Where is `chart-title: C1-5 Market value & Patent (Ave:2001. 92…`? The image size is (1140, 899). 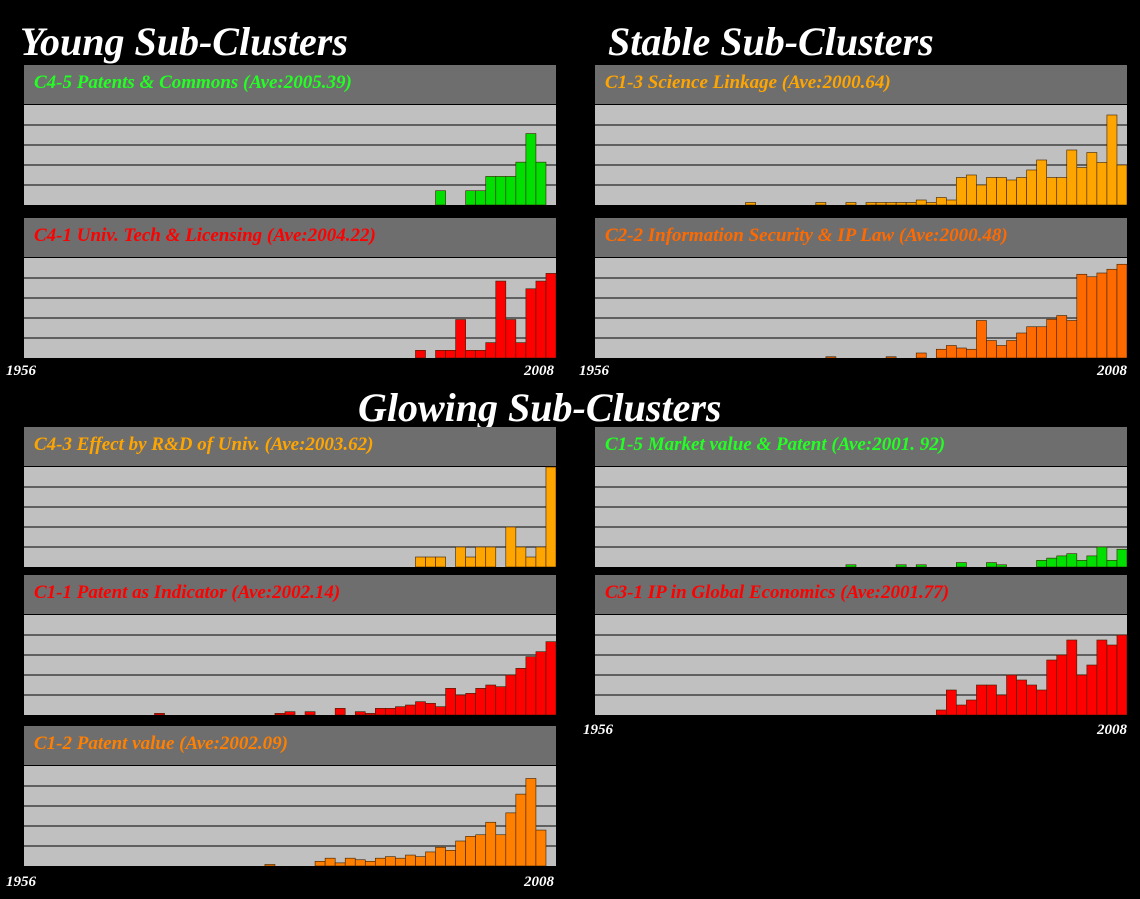
chart-title: C1-5 Market value & Patent (Ave:2001. 92… is located at coordinates (775, 444).